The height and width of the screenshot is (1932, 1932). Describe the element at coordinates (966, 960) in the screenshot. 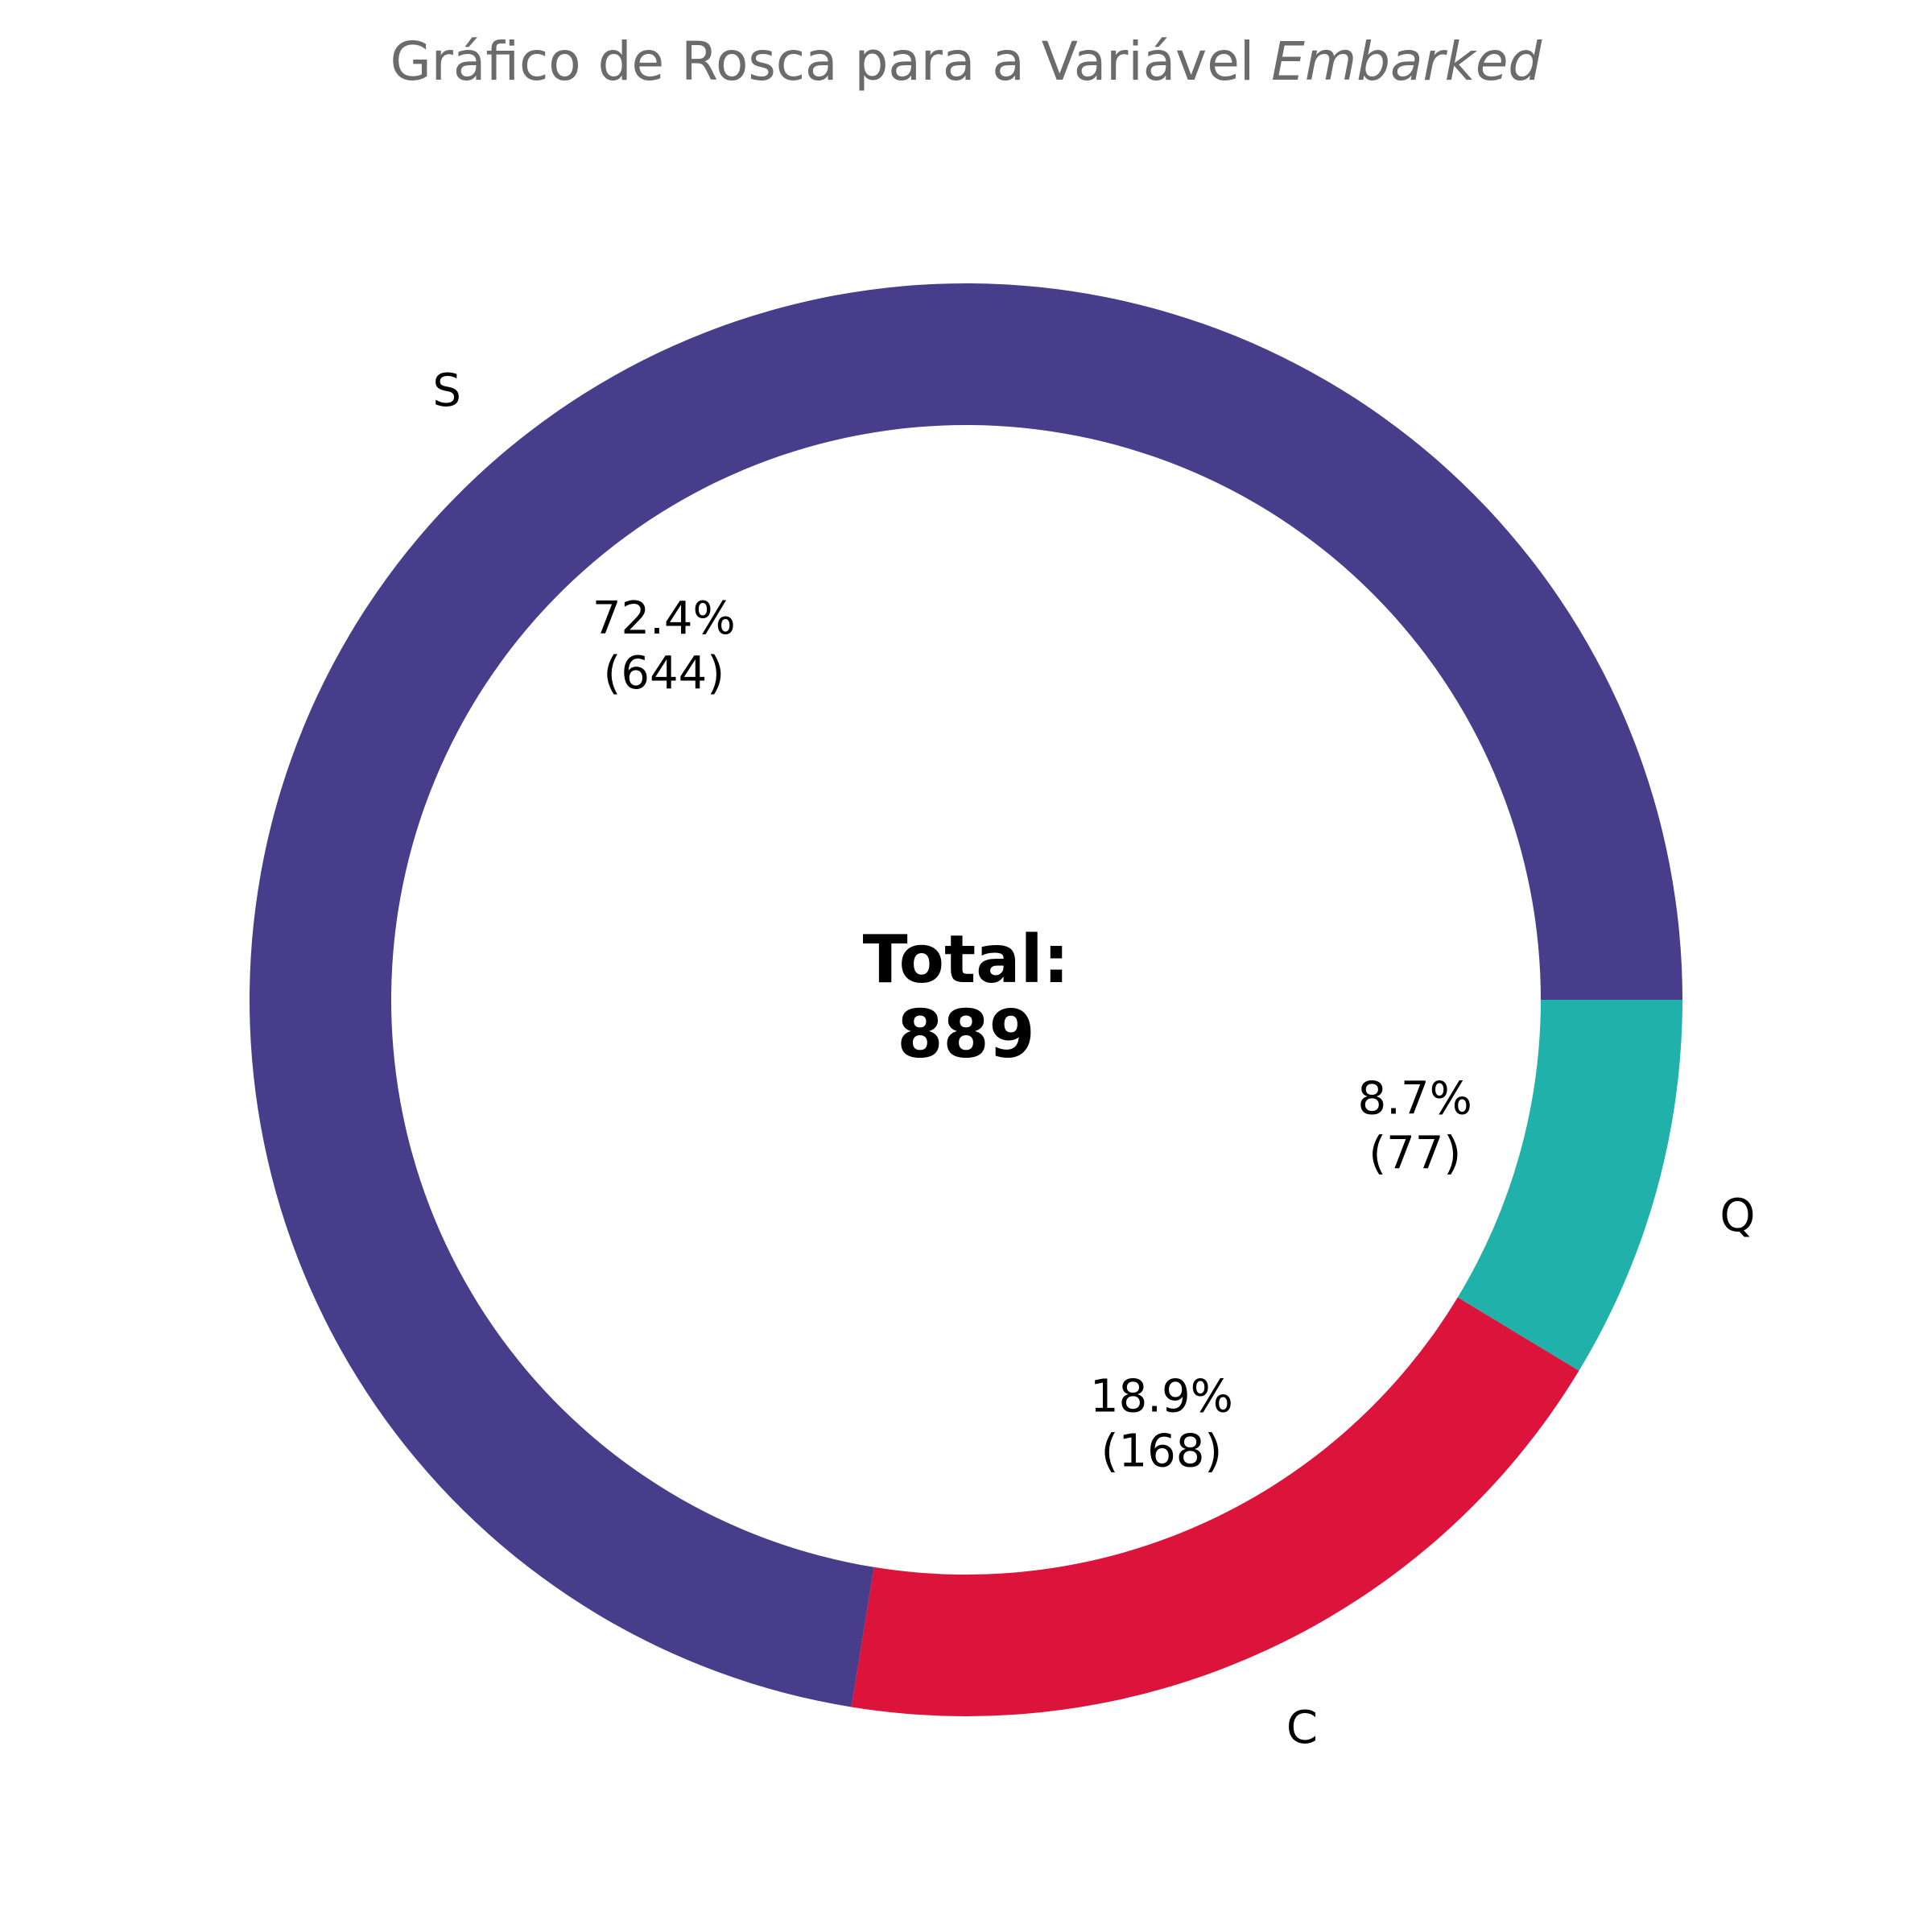

I see `center-total-label: Total:` at that location.